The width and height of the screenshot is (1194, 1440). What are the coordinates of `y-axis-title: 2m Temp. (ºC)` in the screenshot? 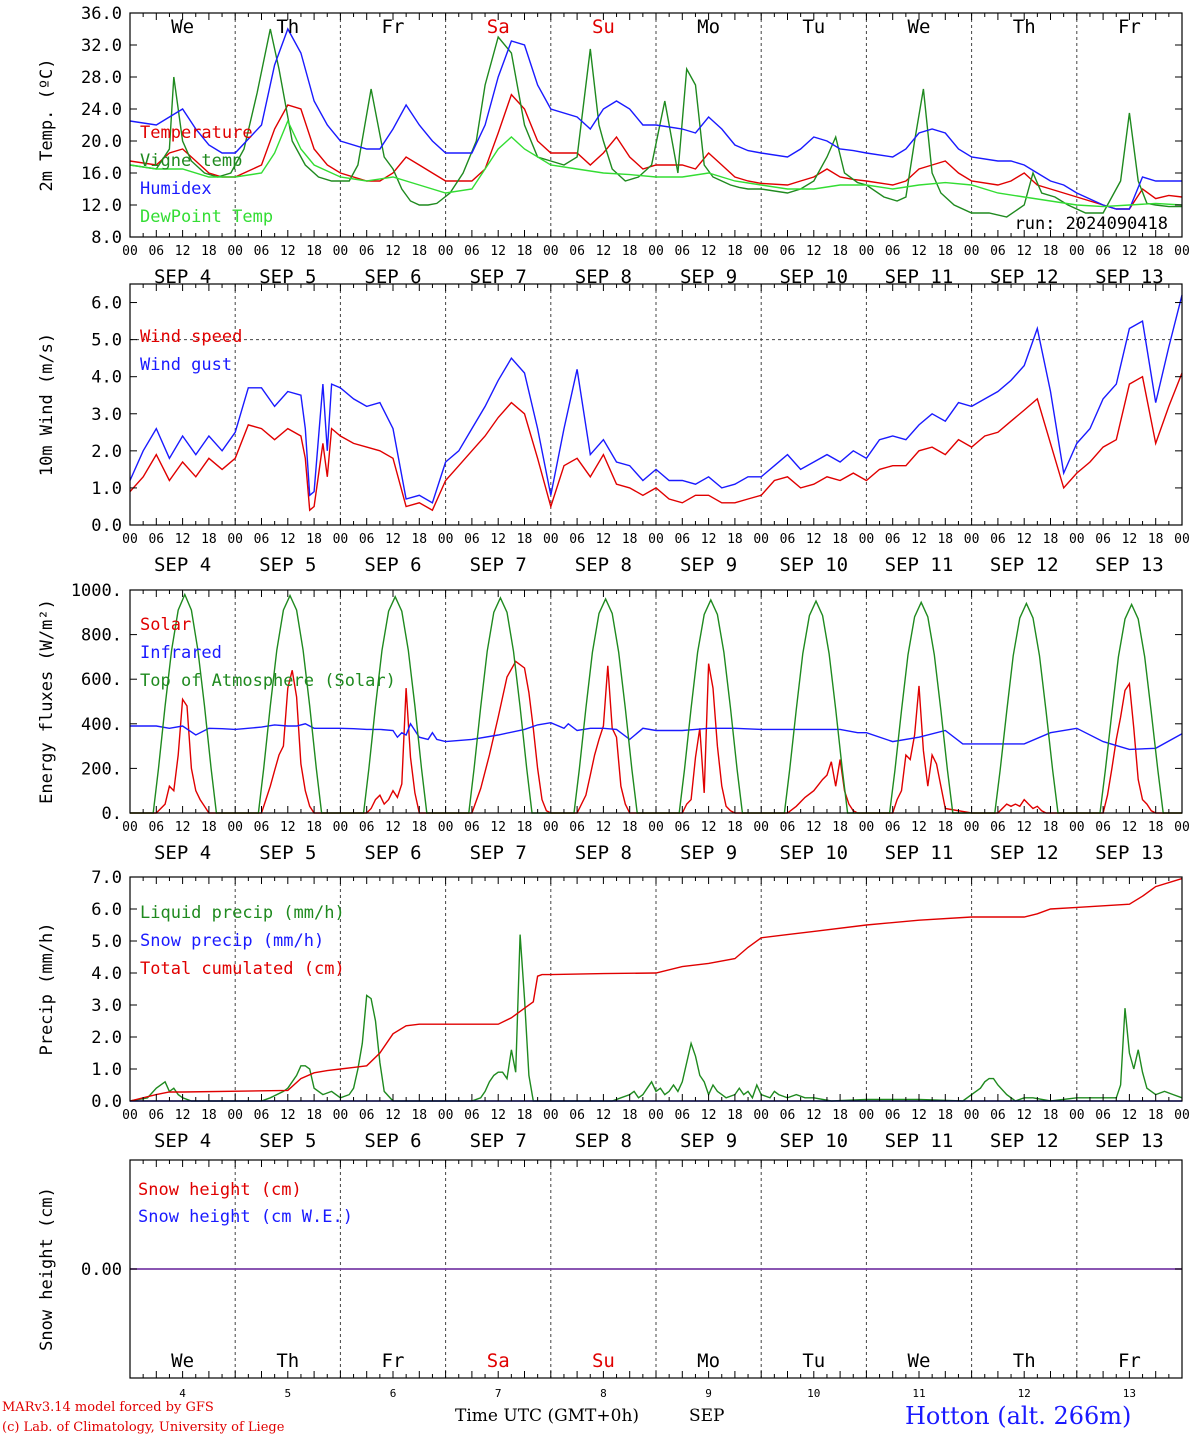 It's located at (47, 124).